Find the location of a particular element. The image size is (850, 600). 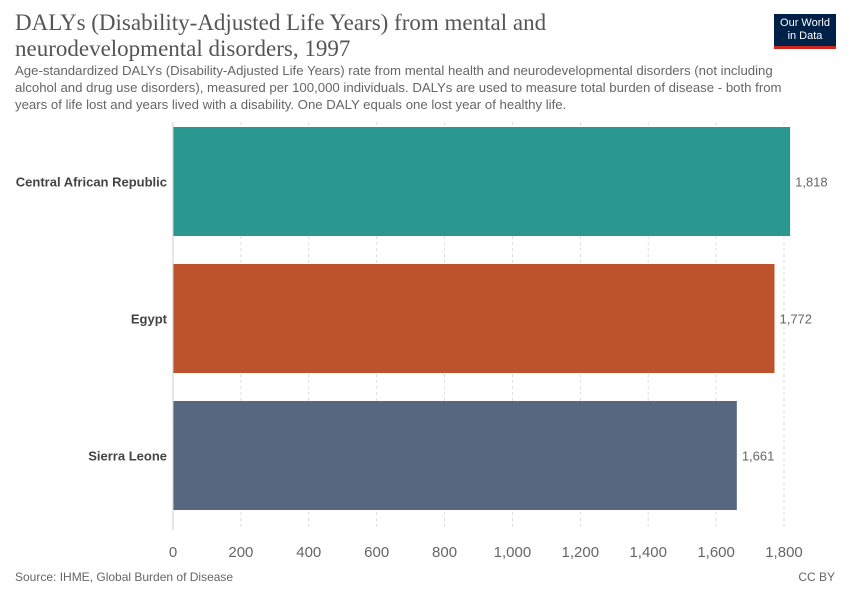

x-tick-label: 1,200 is located at coordinates (581, 552).